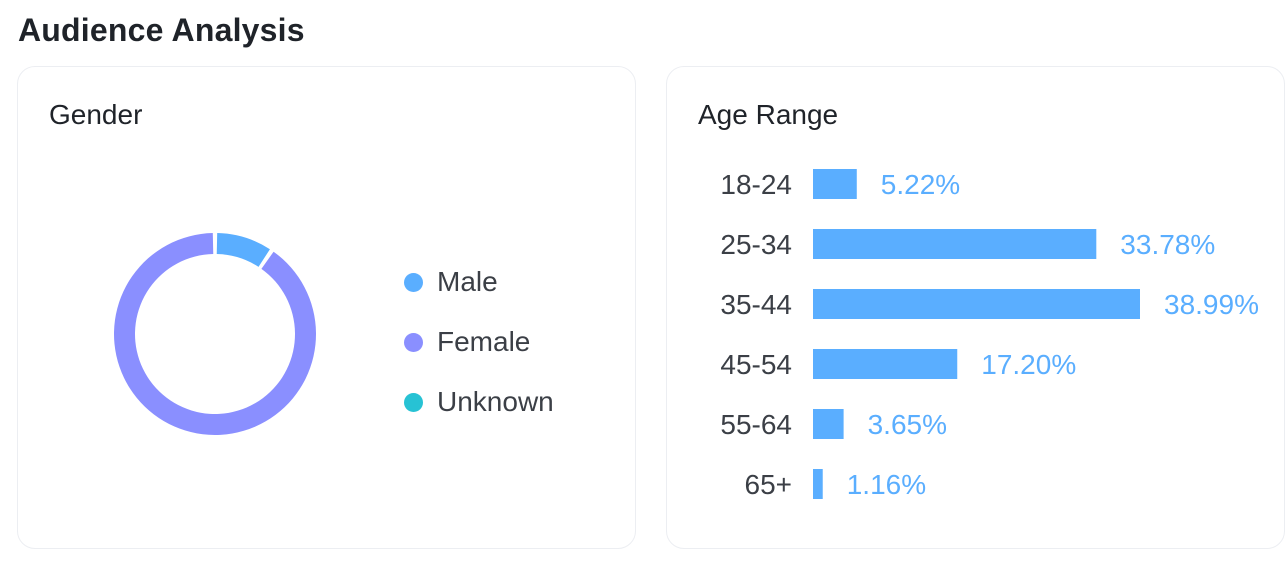  I want to click on donut-slice-male, so click(243, 250).